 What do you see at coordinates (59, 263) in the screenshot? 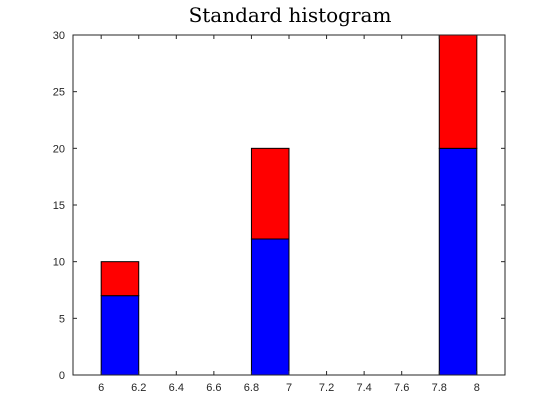
I see `y-tick-label: 10` at bounding box center [59, 263].